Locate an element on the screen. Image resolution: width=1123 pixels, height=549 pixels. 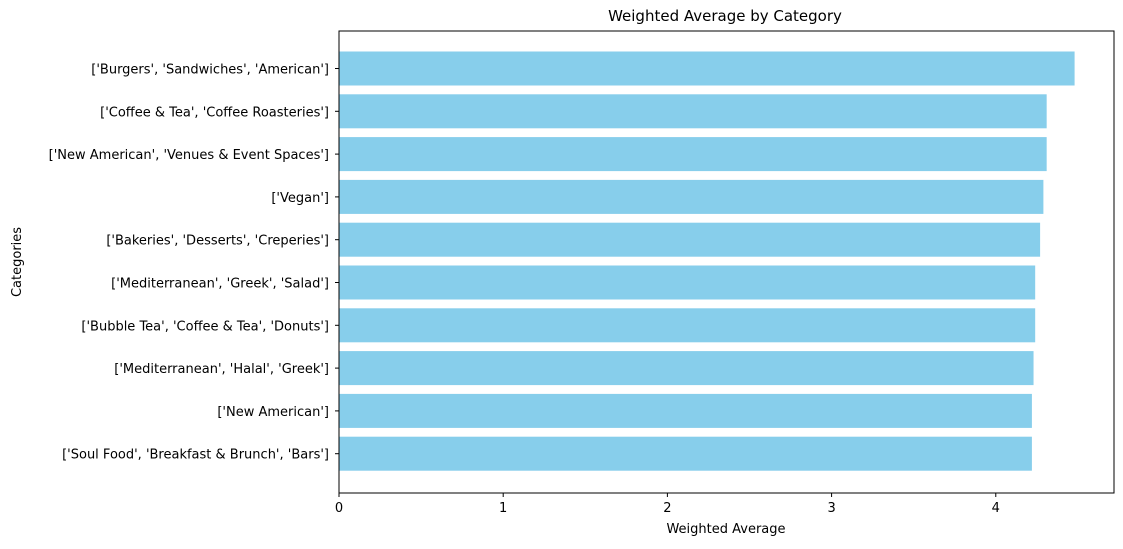
x-axis-label: Weighted Average is located at coordinates (725, 529).